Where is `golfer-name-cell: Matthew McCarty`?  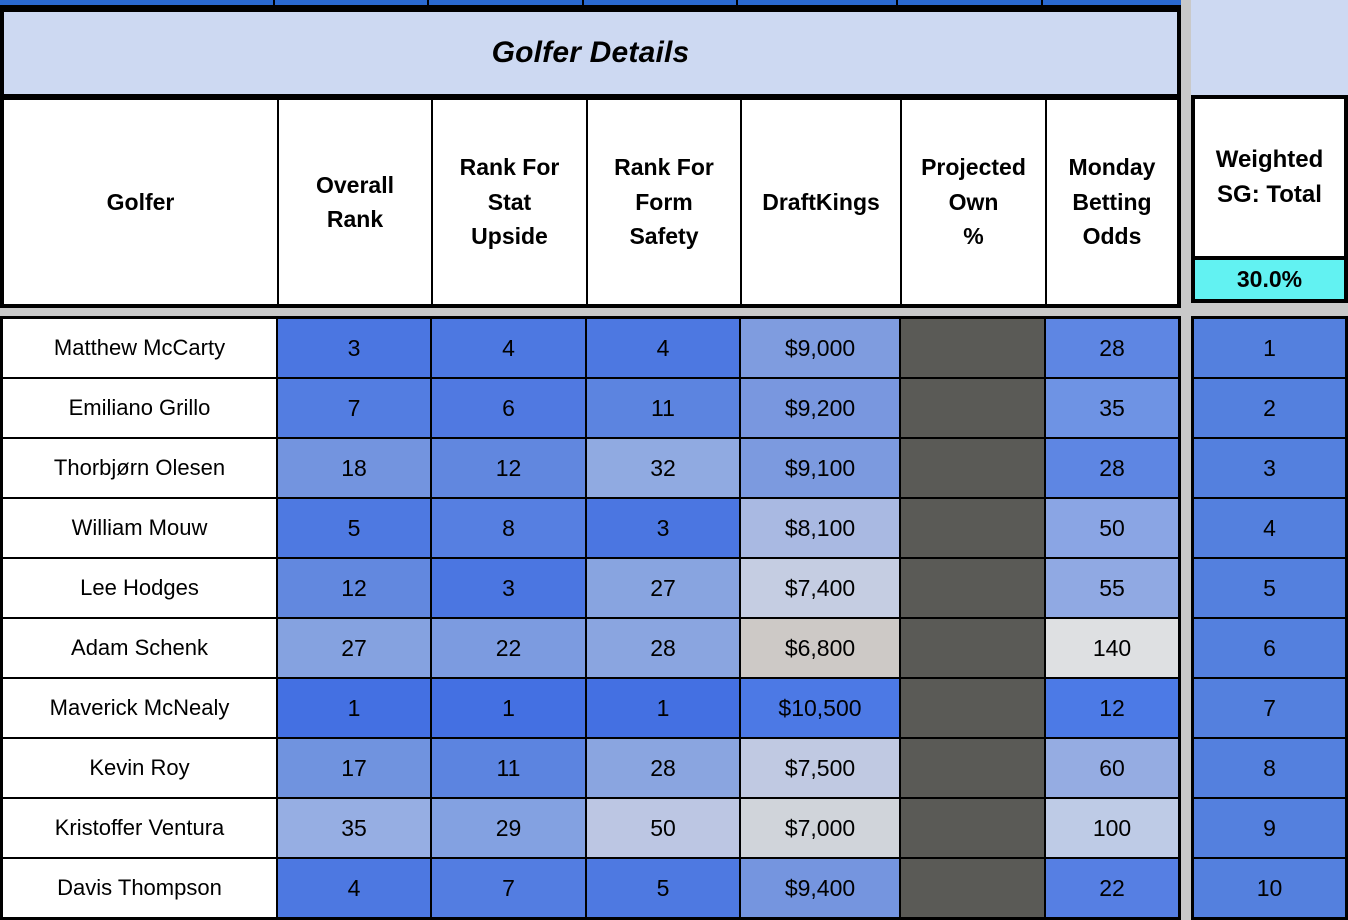
golfer-name-cell: Matthew McCarty is located at coordinates (139, 348).